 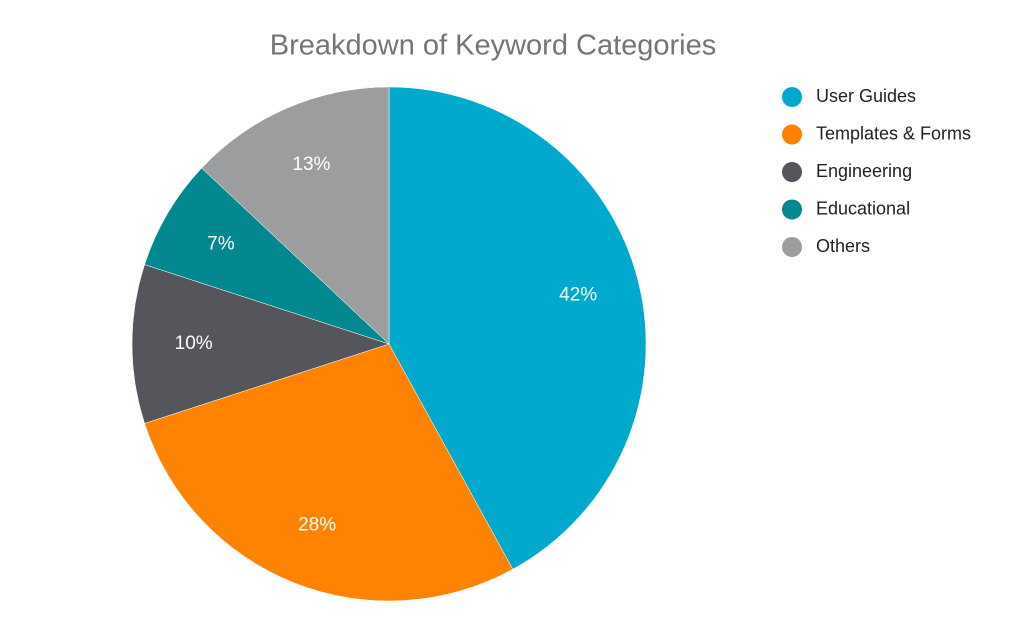 I want to click on value-label: 42%, so click(x=578, y=294).